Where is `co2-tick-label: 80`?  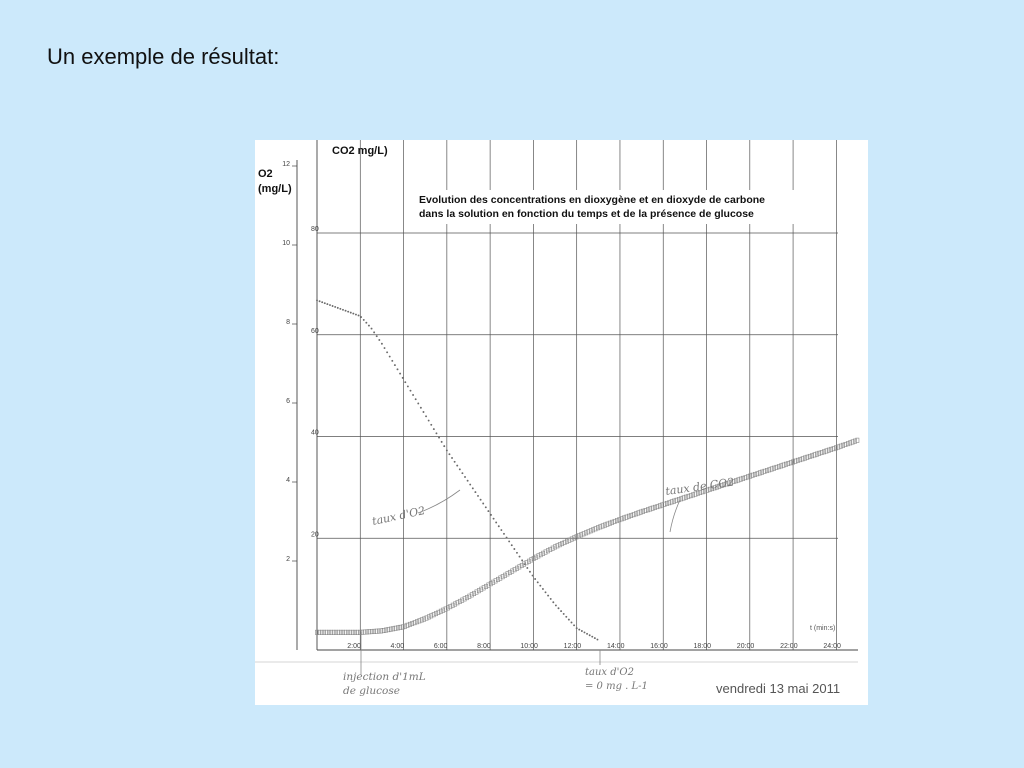 co2-tick-label: 80 is located at coordinates (315, 229).